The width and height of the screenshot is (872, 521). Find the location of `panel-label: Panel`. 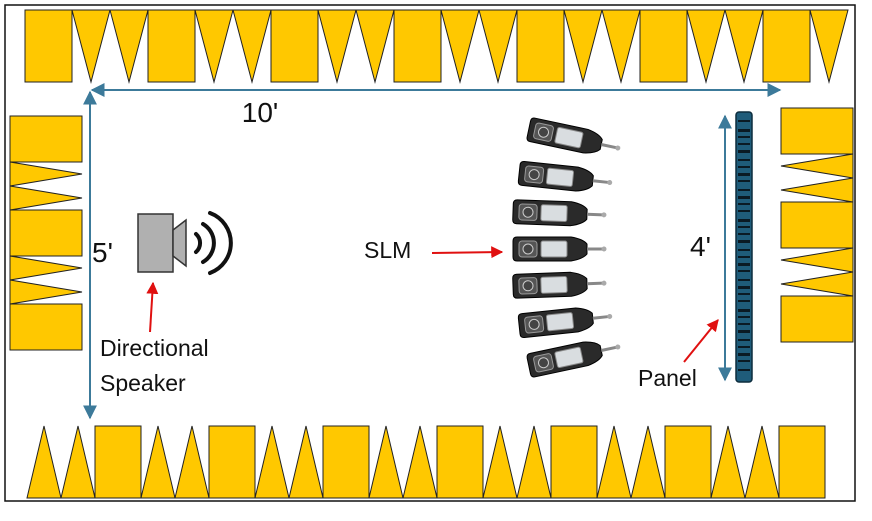

panel-label: Panel is located at coordinates (667, 378).